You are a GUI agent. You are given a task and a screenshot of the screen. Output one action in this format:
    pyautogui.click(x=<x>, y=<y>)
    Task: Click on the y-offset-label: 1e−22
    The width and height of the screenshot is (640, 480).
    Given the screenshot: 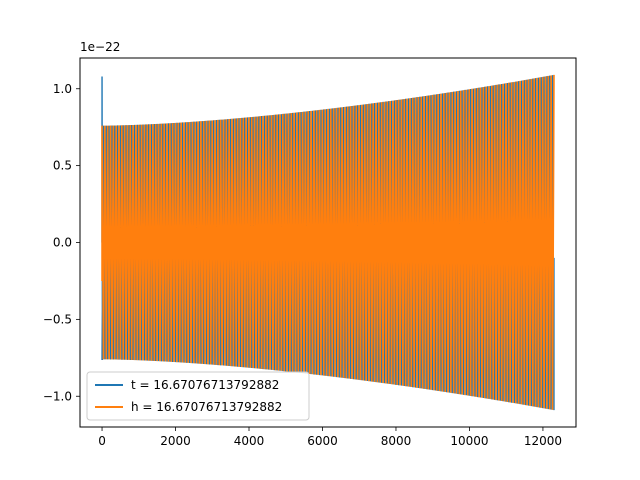 What is the action you would take?
    pyautogui.click(x=100, y=47)
    